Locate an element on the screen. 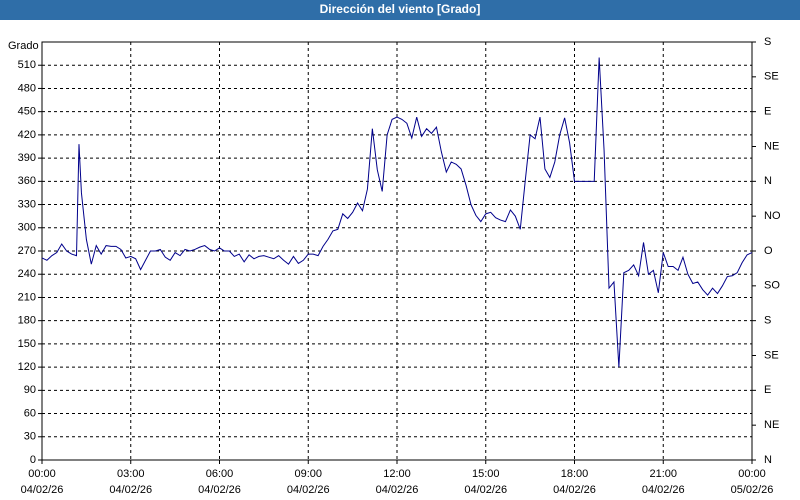 The width and height of the screenshot is (800, 500). y-tick-label: 270 is located at coordinates (27, 251).